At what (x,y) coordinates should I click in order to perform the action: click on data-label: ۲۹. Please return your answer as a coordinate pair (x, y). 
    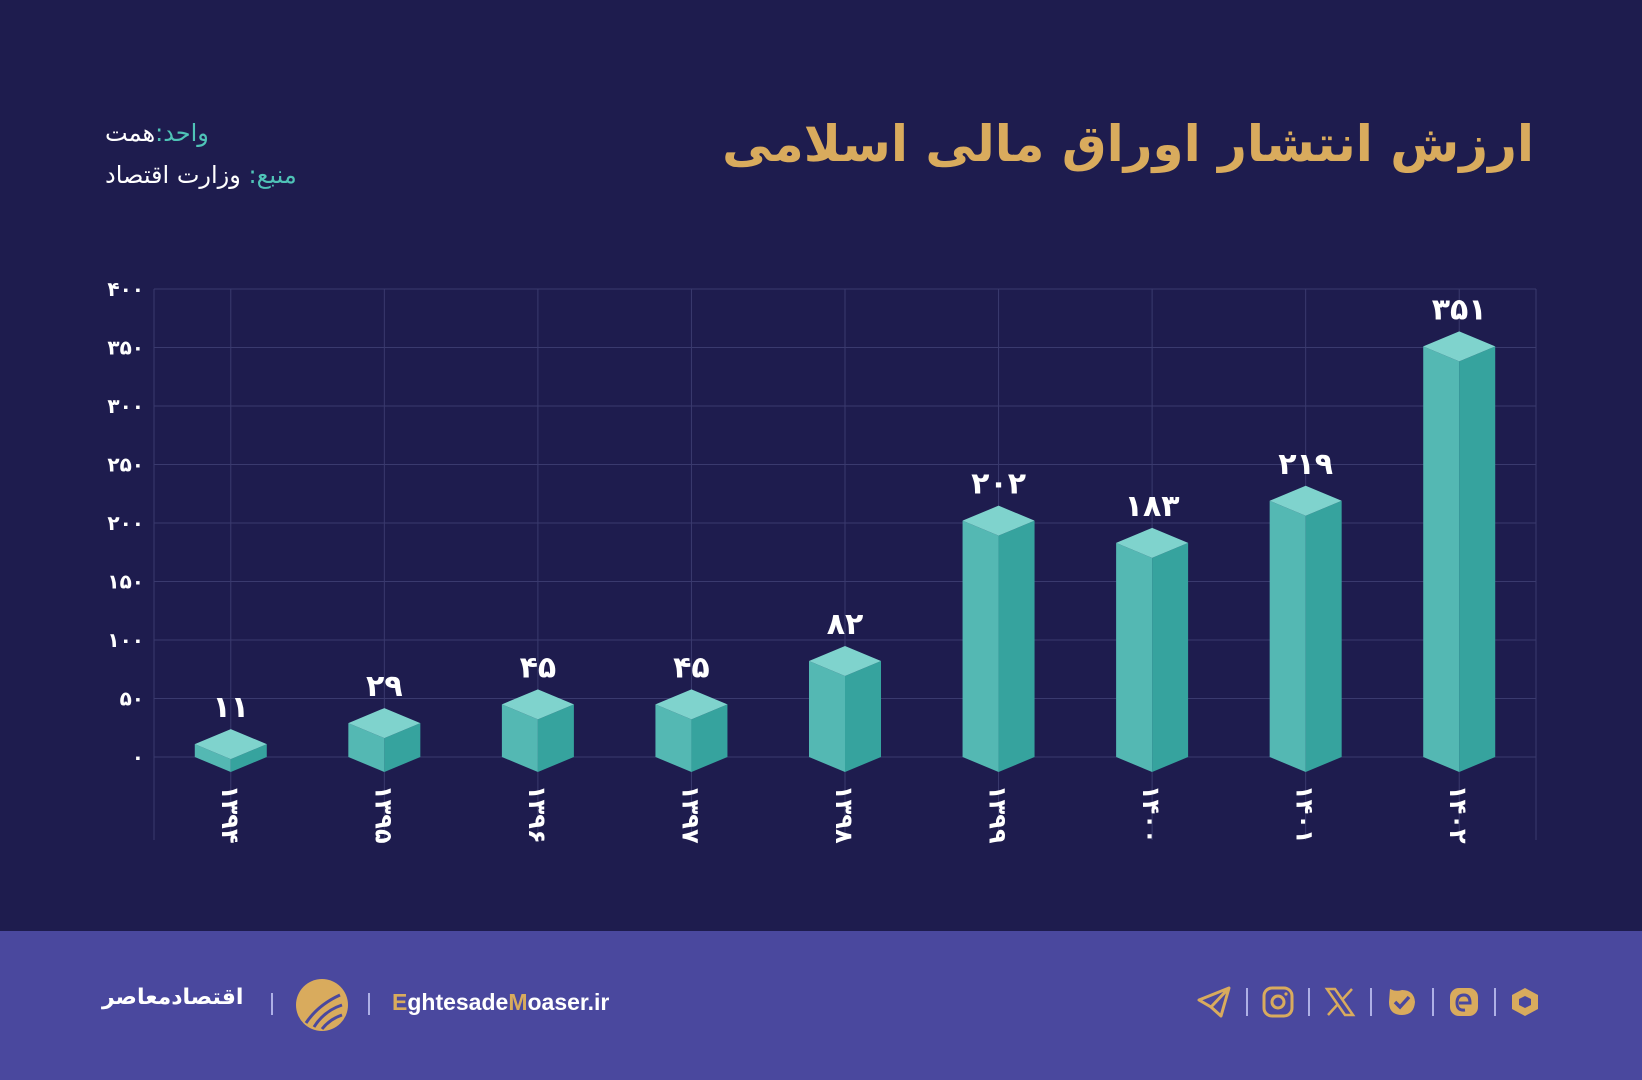
    Looking at the image, I should click on (384, 686).